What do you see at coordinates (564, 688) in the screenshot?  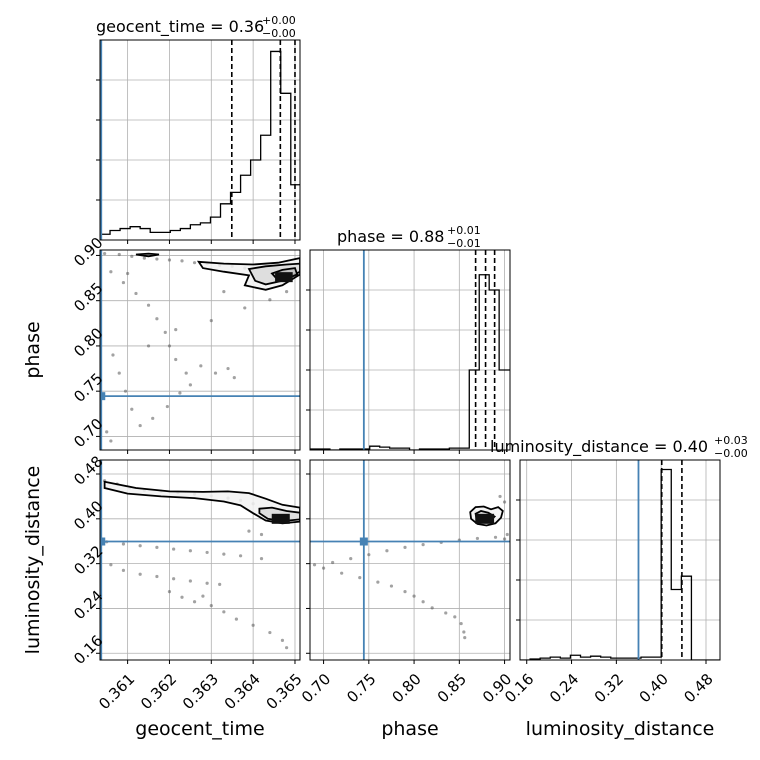 I see `xtick-label-luminosity_distance: 0.24` at bounding box center [564, 688].